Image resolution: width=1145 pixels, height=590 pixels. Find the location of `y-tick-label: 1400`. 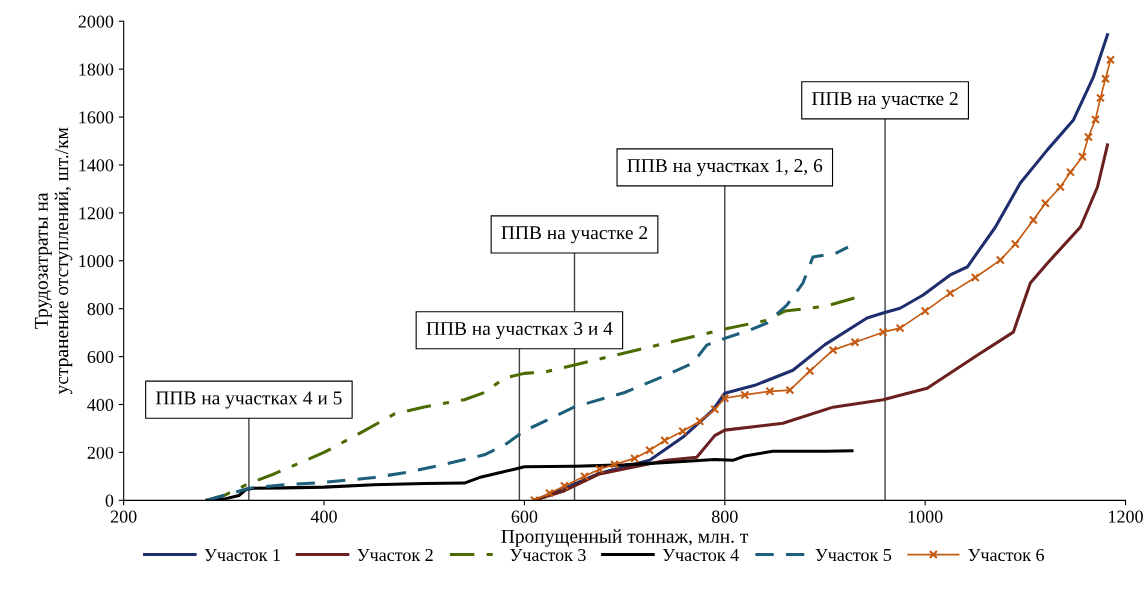

y-tick-label: 1400 is located at coordinates (96, 165).